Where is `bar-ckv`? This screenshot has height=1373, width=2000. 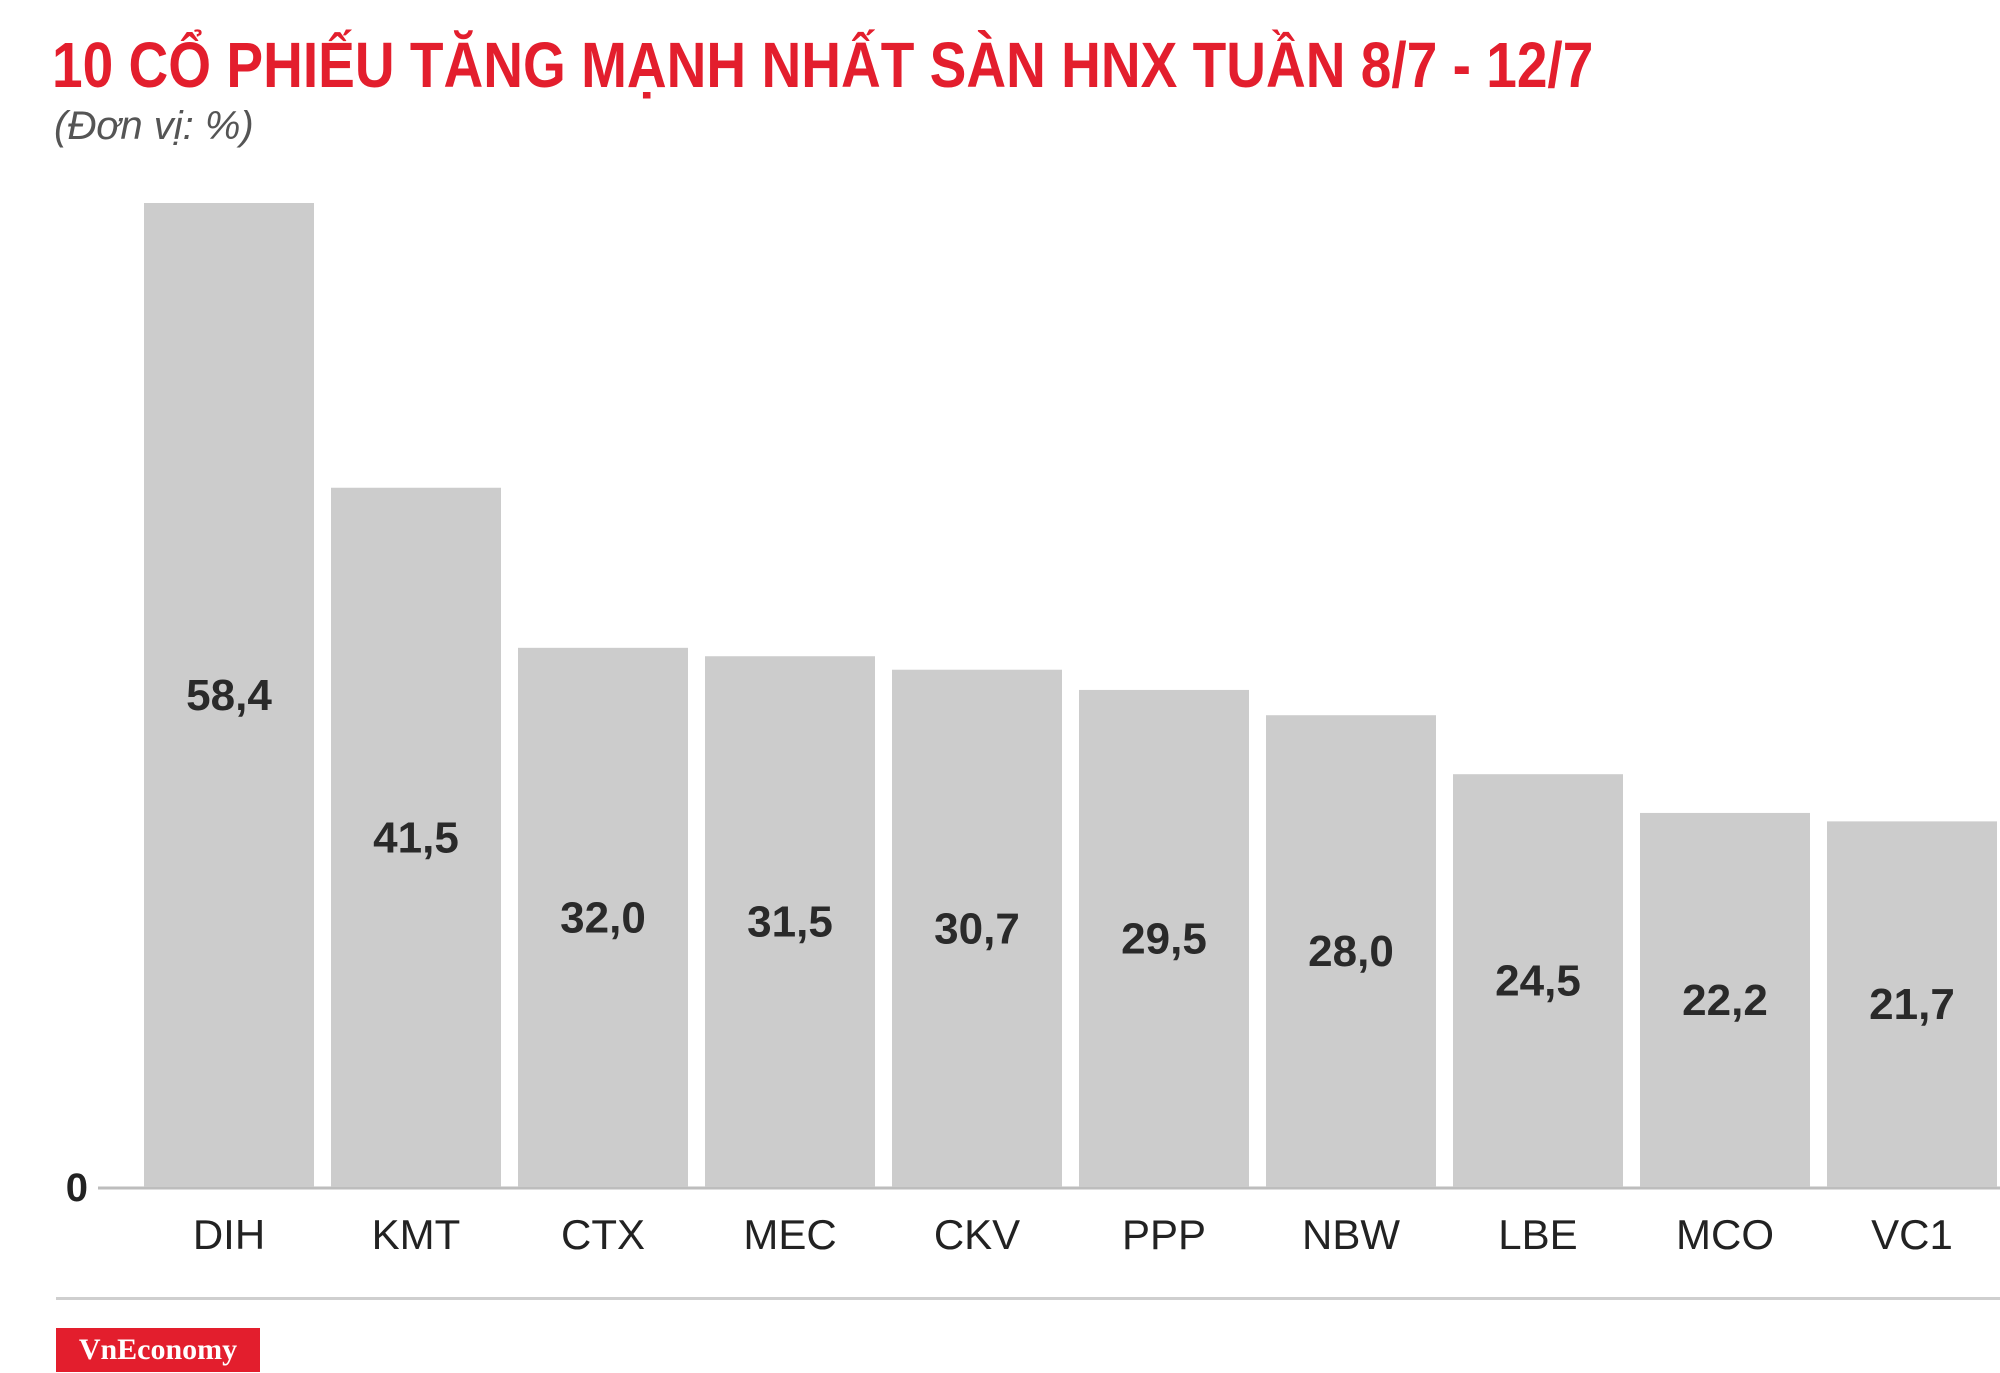
bar-ckv is located at coordinates (977, 928).